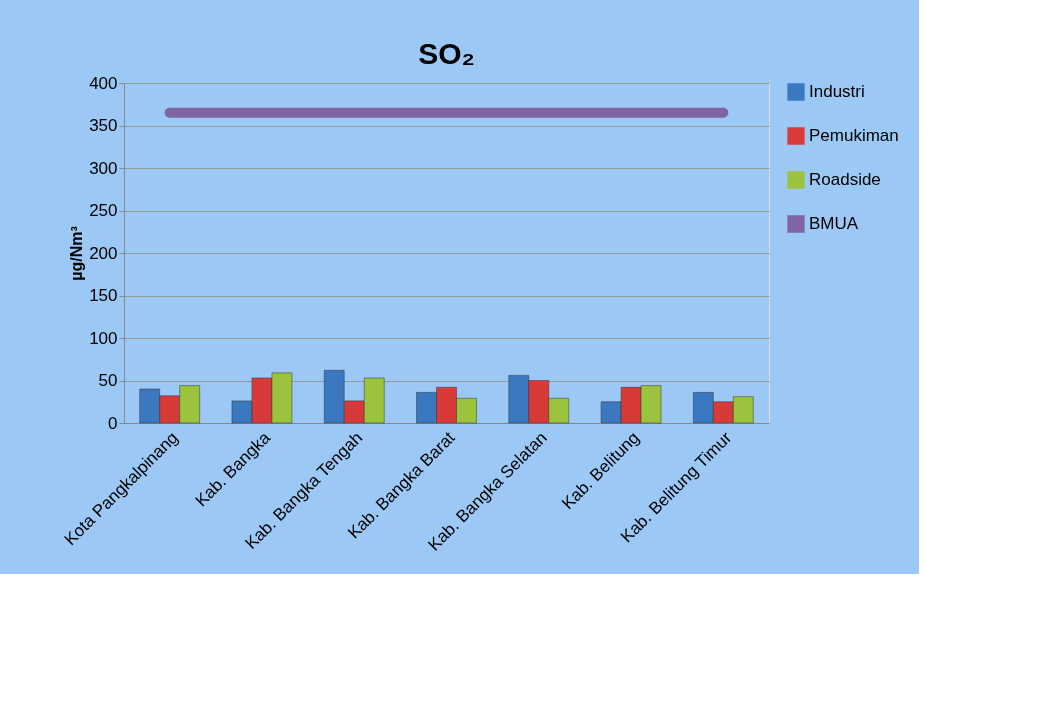  What do you see at coordinates (103, 83) in the screenshot?
I see `y-tick-label: 400` at bounding box center [103, 83].